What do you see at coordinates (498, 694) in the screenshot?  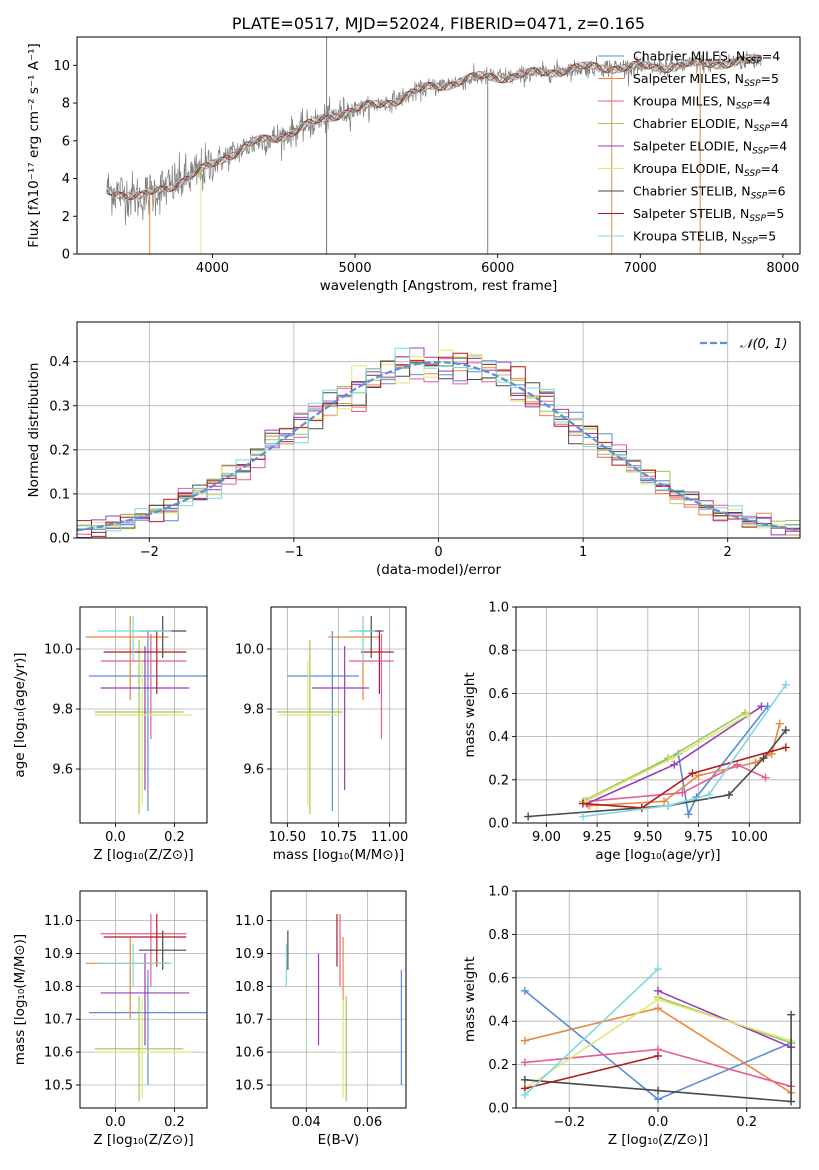 I see `y-tick-label: 0.6` at bounding box center [498, 694].